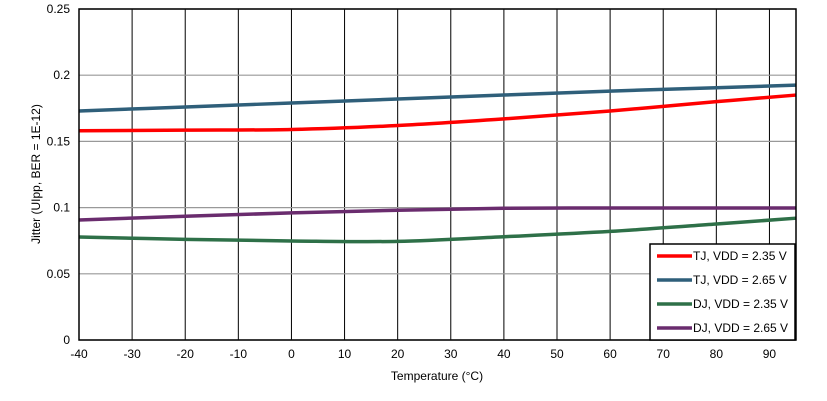  I want to click on y-tick-label: 0, so click(66, 340).